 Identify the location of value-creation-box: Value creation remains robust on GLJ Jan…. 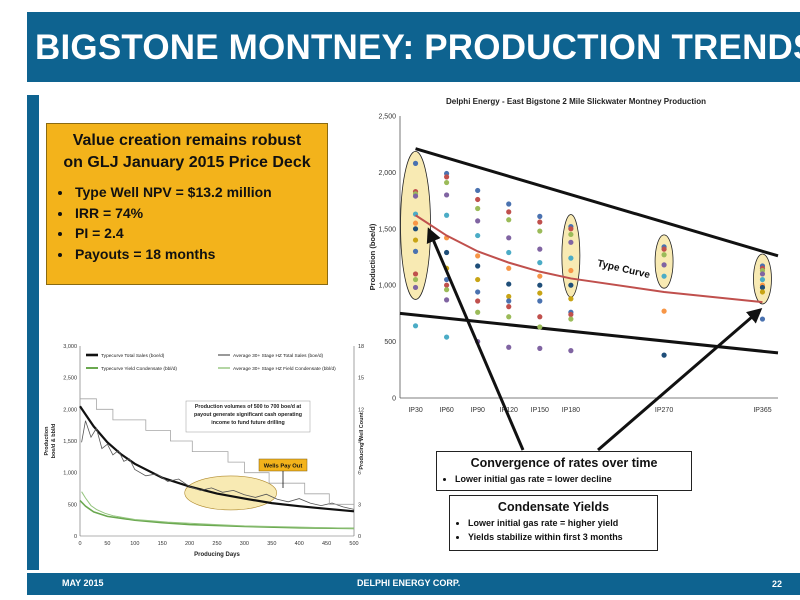
(187, 204).